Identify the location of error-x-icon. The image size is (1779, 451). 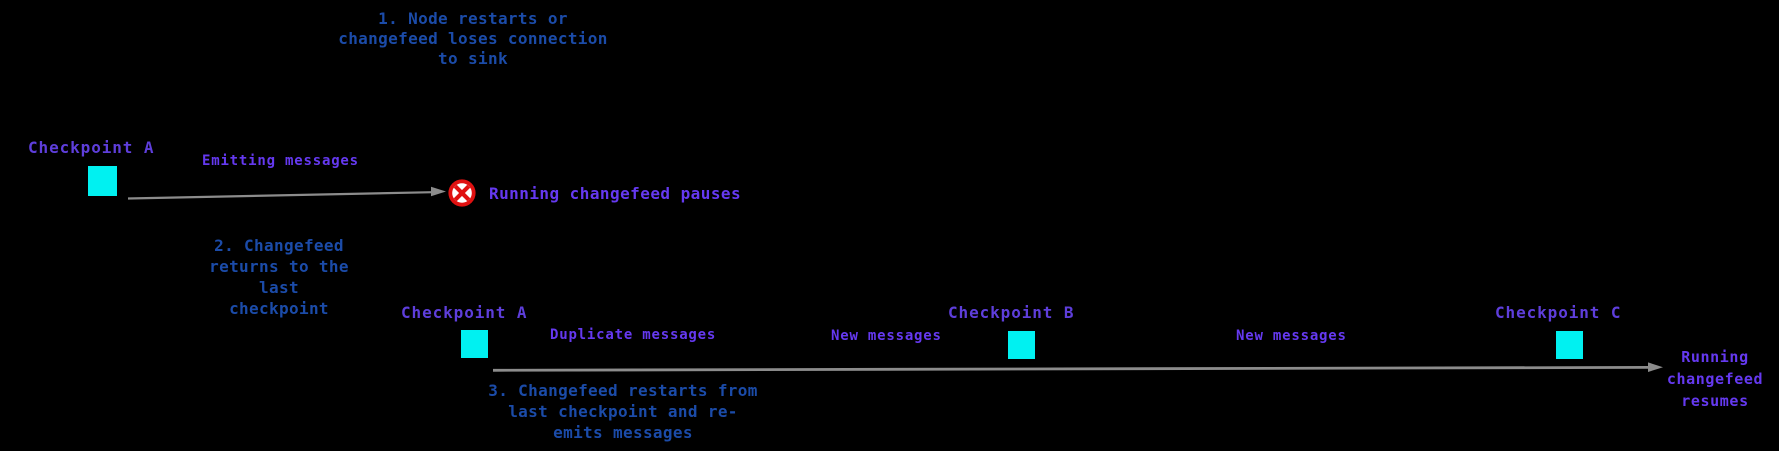
(462, 193).